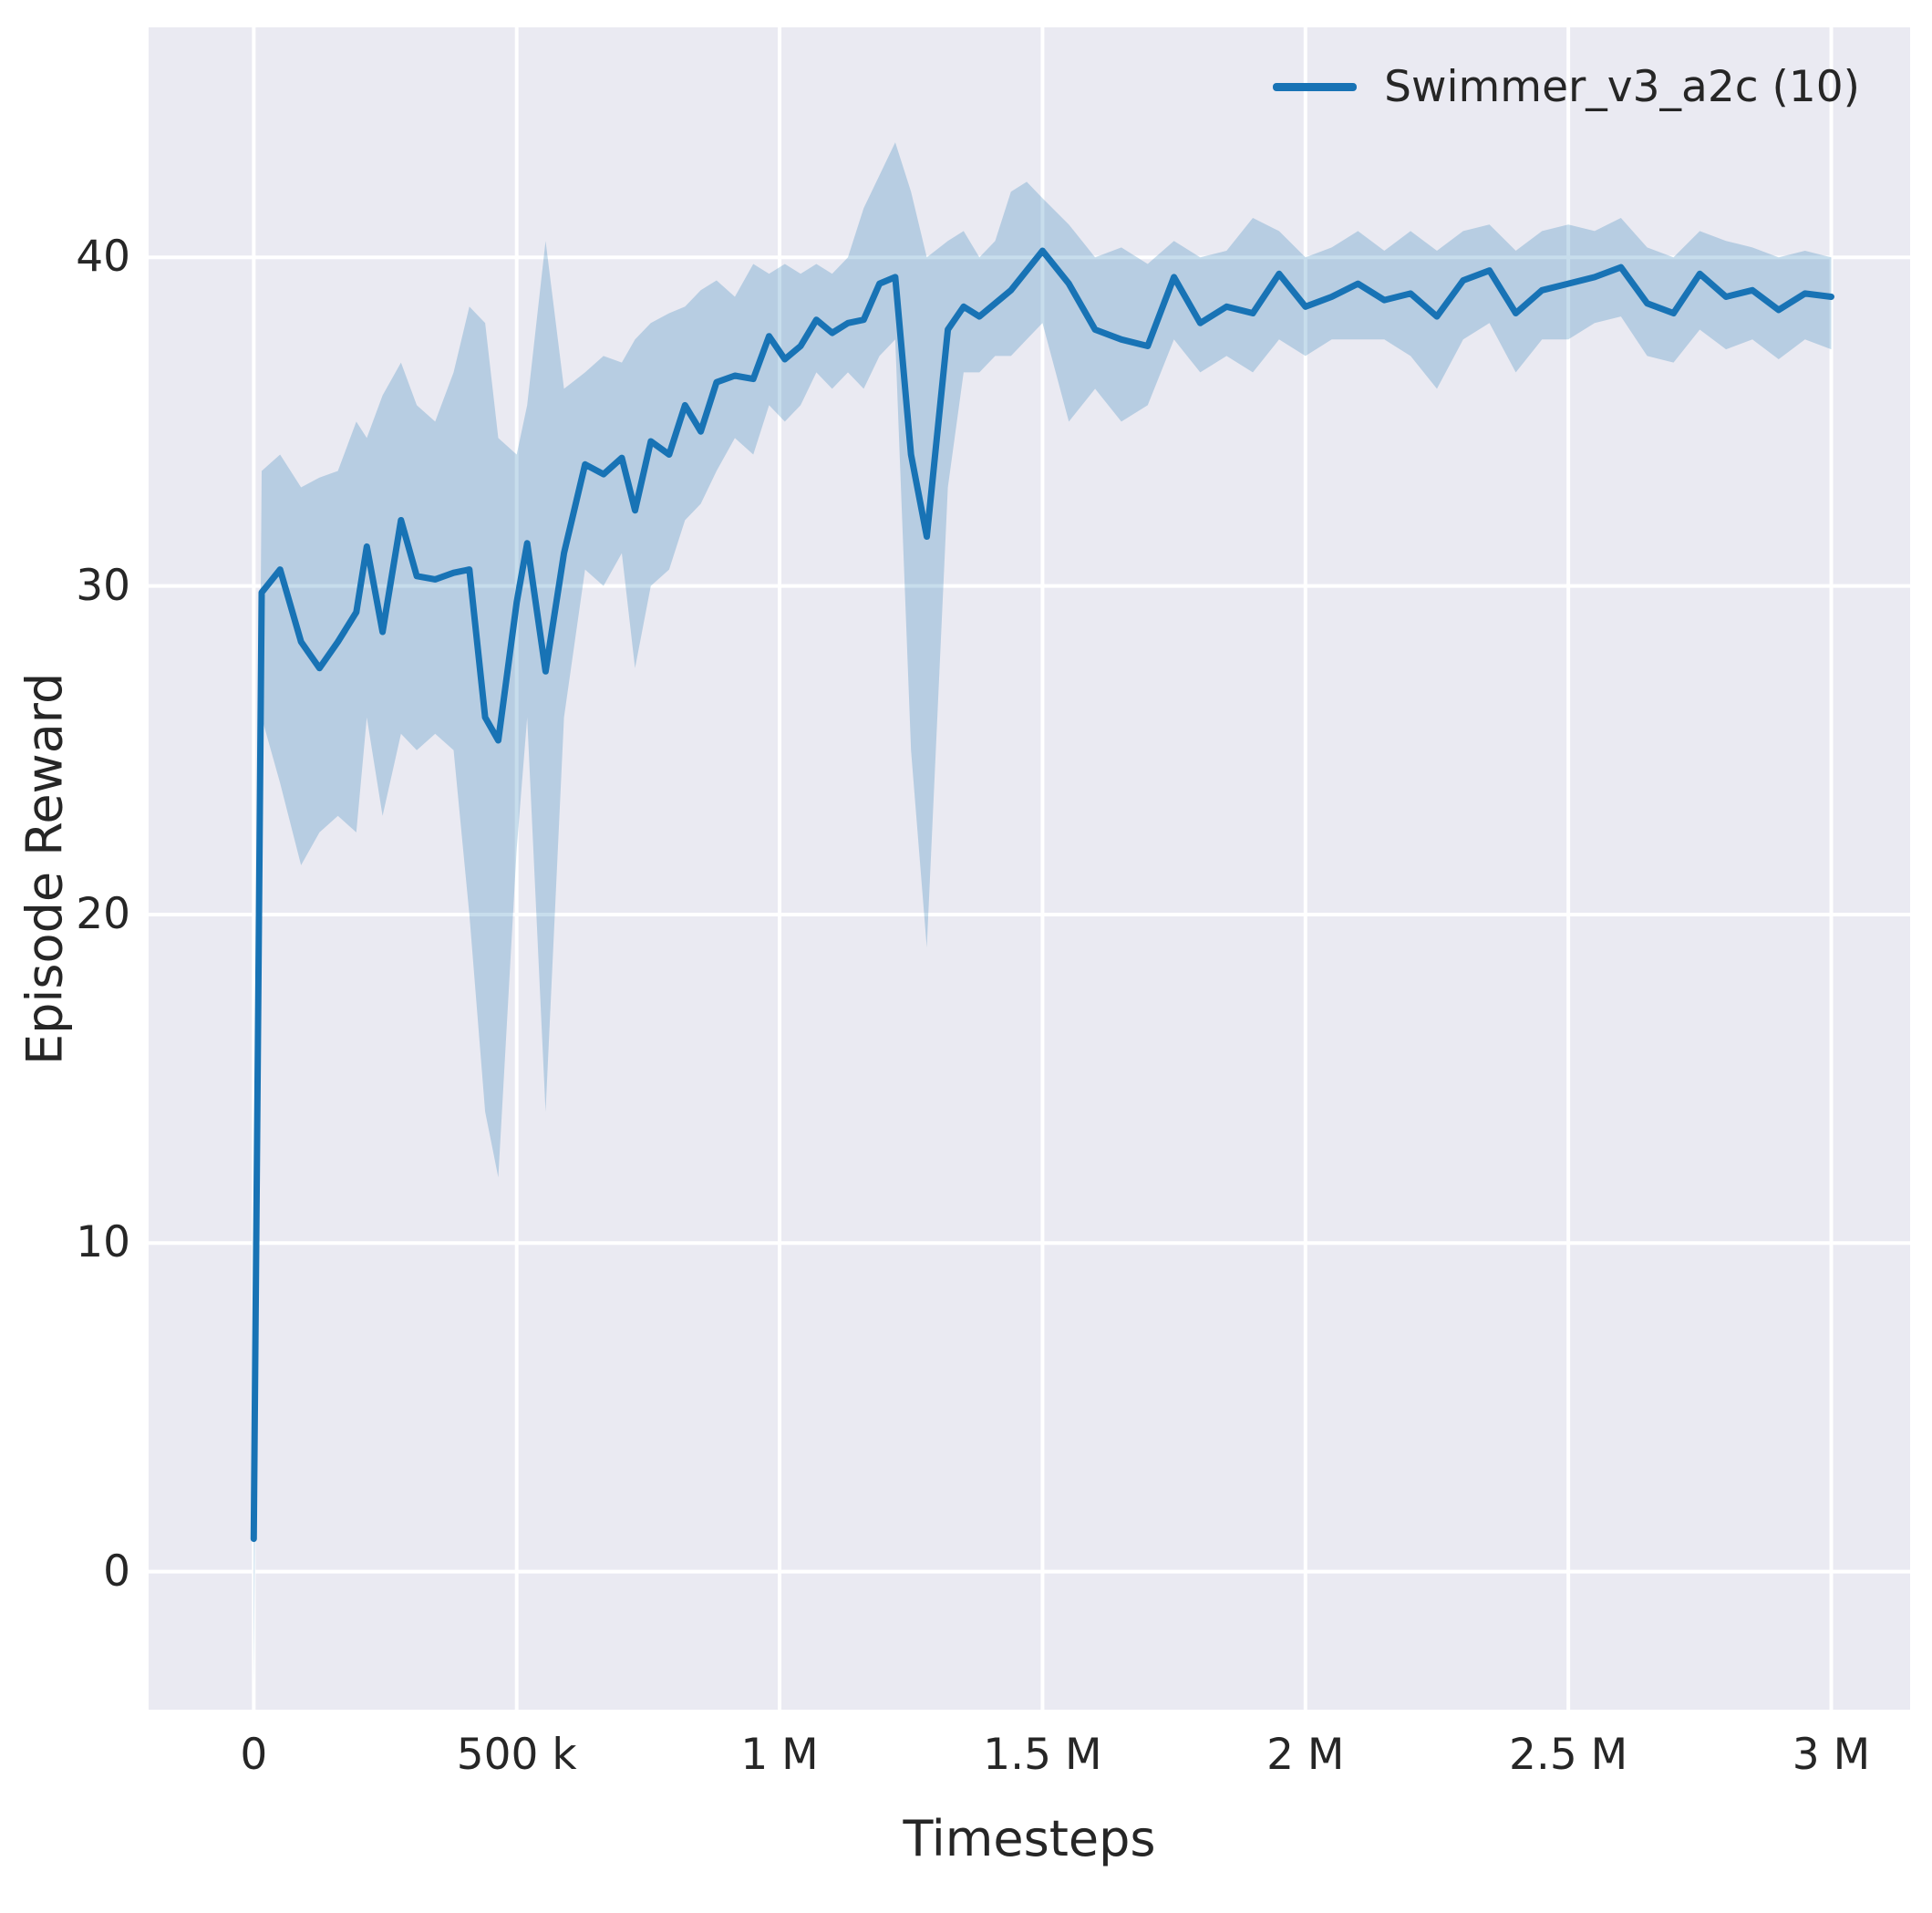  I want to click on x-tick-label: 3 M, so click(1832, 1755).